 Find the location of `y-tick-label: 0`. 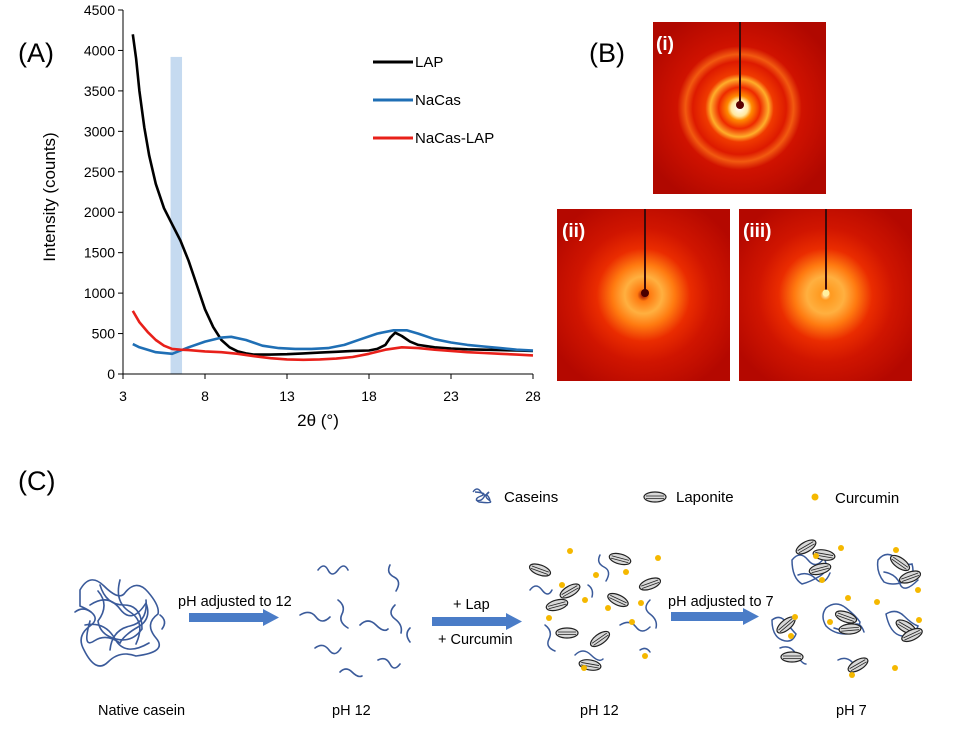

y-tick-label: 0 is located at coordinates (111, 374).